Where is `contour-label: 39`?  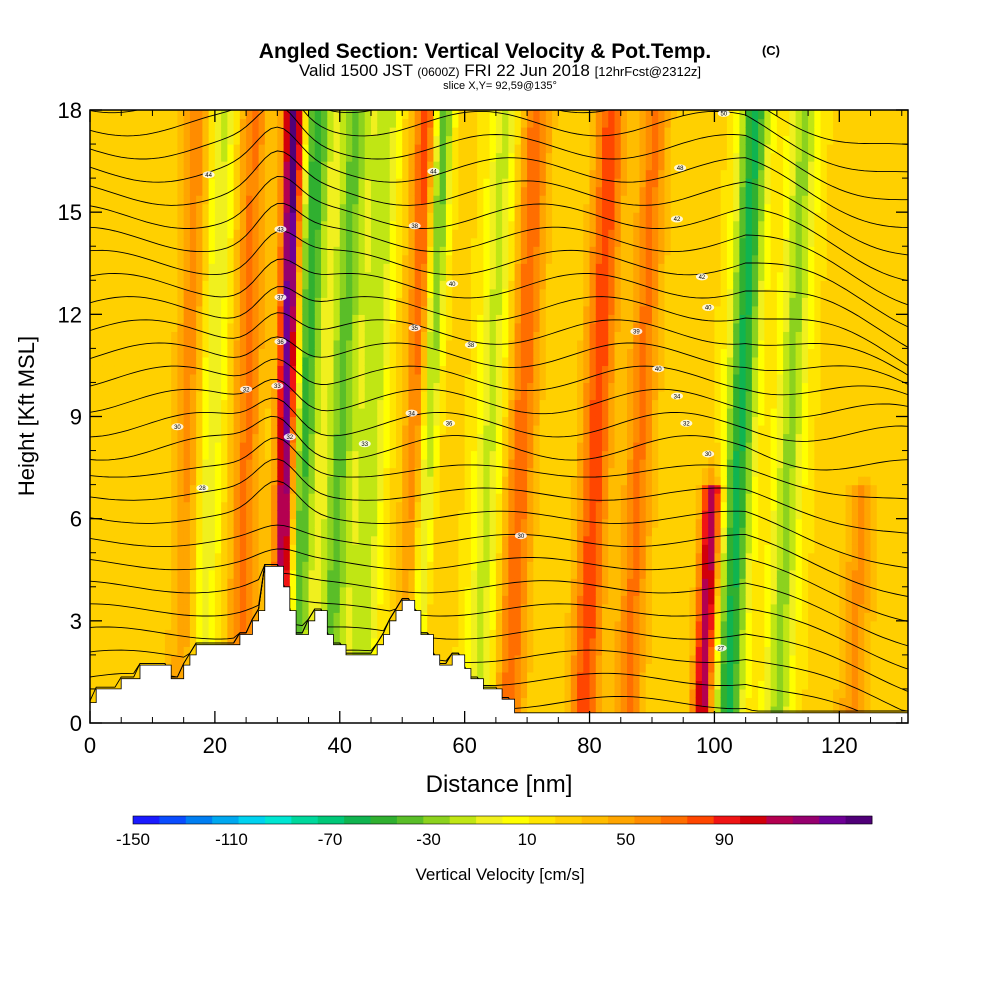 contour-label: 39 is located at coordinates (636, 333).